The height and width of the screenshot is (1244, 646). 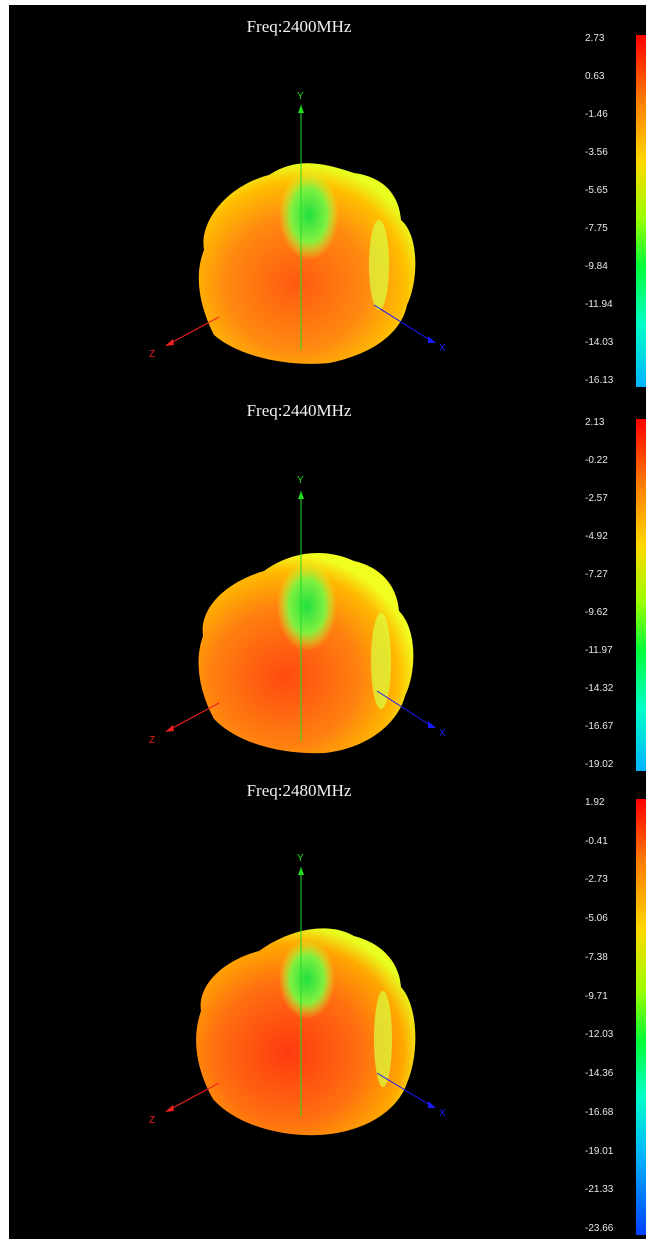 I want to click on color-scale-tick-label: -5.06, so click(x=596, y=919).